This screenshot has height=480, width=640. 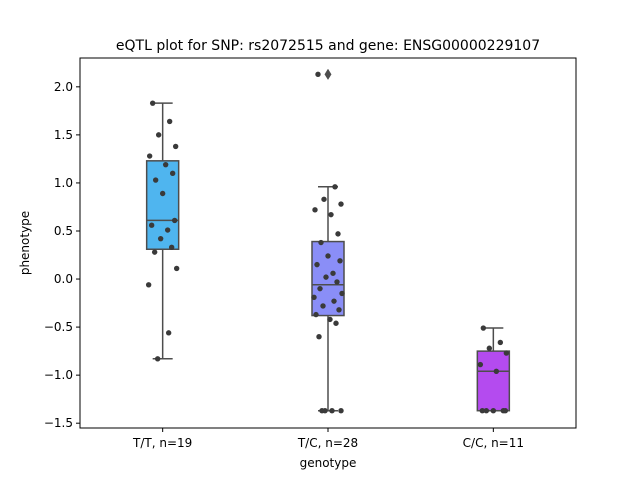 I want to click on y-axis-label: phenotype, so click(x=25, y=243).